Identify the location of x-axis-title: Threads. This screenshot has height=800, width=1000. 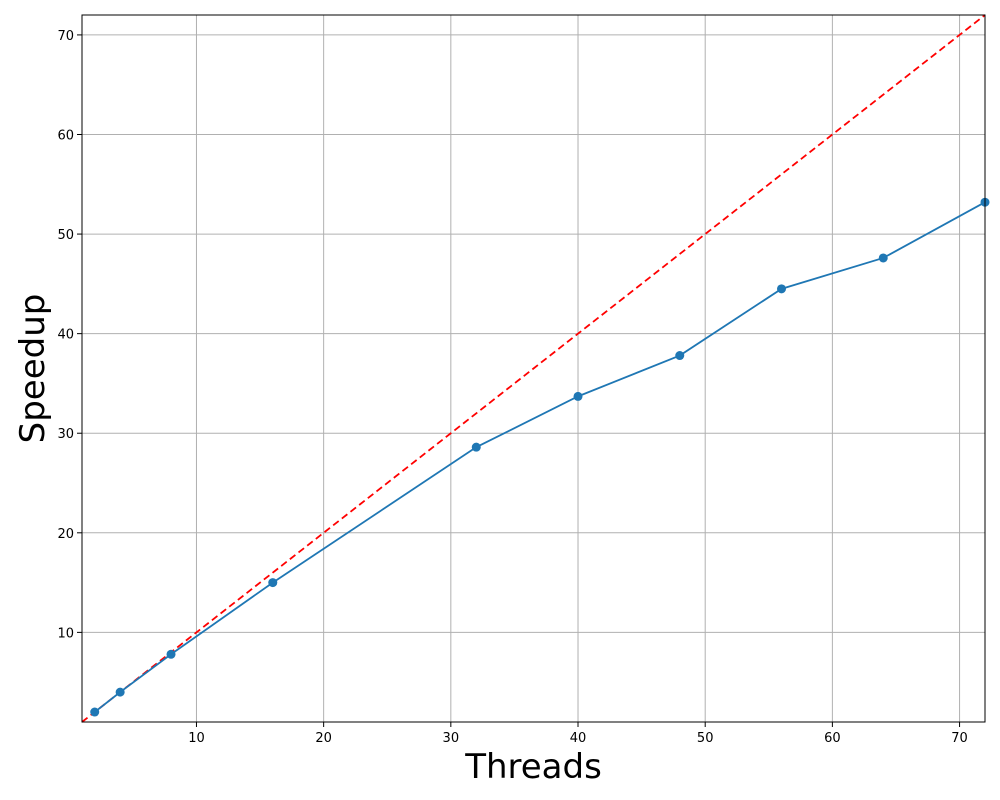
(533, 767).